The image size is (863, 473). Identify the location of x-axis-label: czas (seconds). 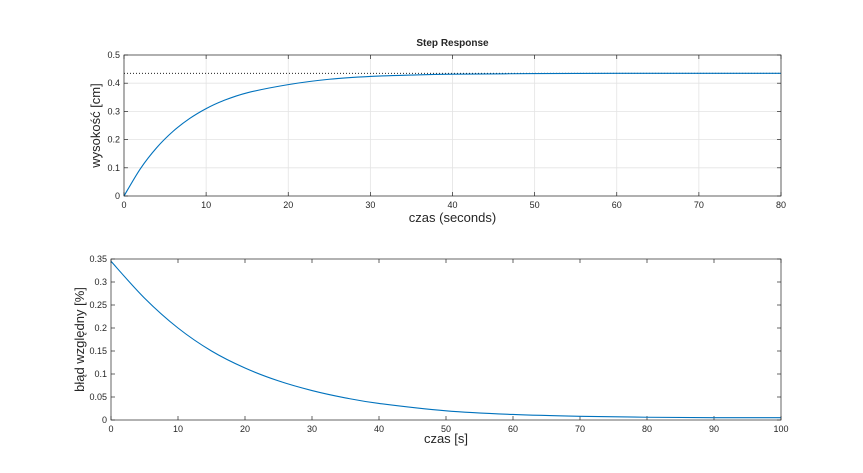
(452, 217).